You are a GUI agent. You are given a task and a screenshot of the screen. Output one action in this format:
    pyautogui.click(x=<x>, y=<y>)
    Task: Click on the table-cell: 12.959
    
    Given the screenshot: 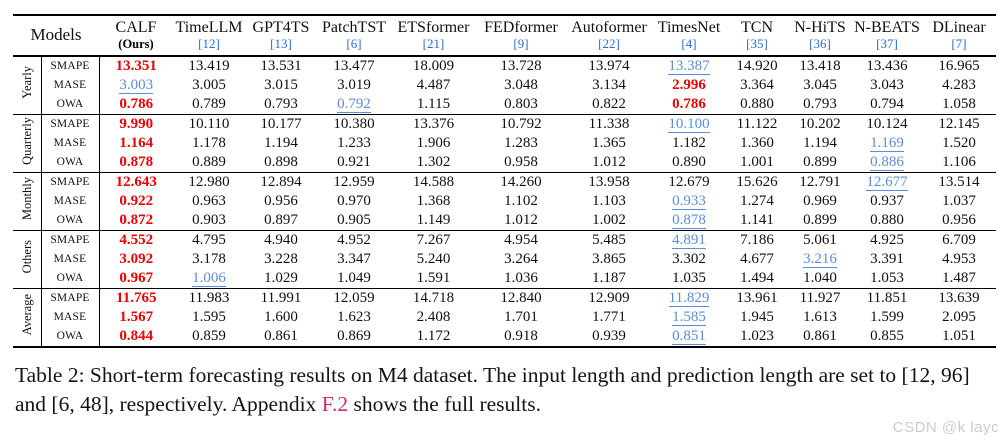 What is the action you would take?
    pyautogui.click(x=354, y=182)
    